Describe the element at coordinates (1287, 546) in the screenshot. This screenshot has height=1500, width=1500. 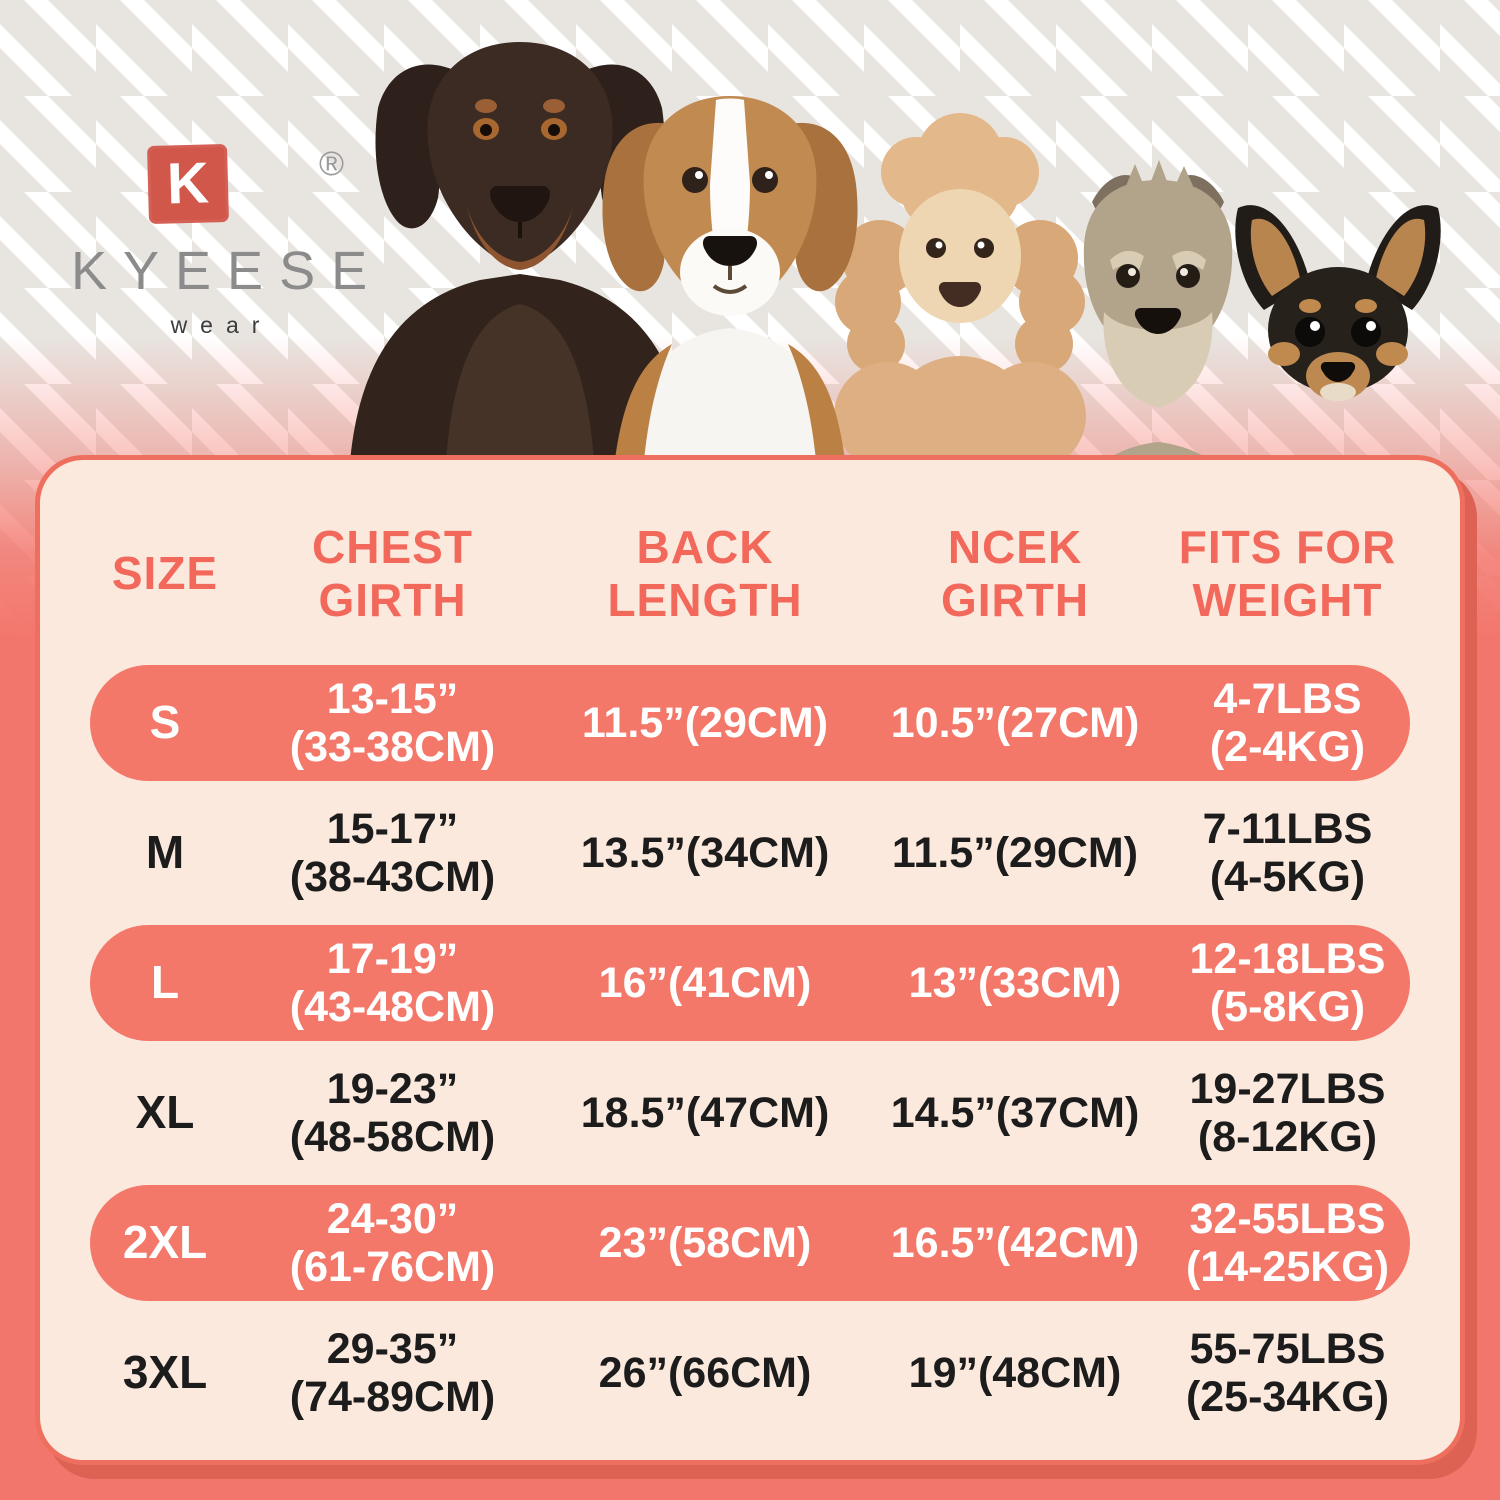
I see `header-line: FITS FOR` at that location.